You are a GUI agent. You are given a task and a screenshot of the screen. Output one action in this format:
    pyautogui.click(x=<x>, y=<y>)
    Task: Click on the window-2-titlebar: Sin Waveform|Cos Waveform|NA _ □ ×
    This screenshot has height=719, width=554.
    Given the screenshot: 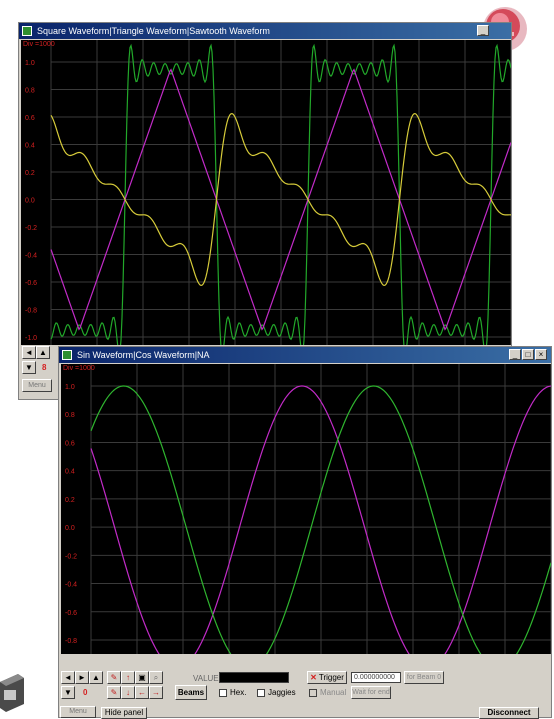 What is the action you would take?
    pyautogui.click(x=305, y=355)
    